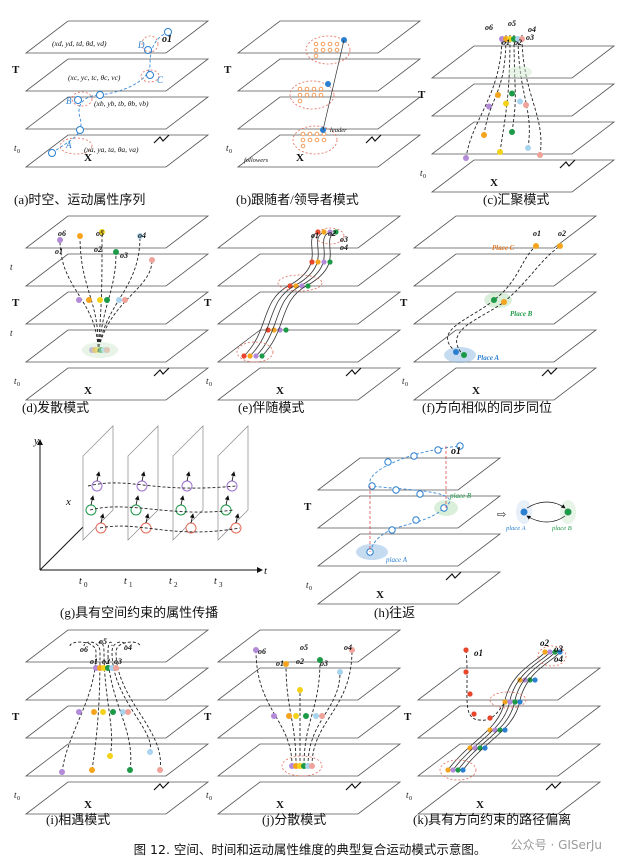 Image resolution: width=620 pixels, height=866 pixels. I want to click on caption-e: (e)伴随模式, so click(271, 407).